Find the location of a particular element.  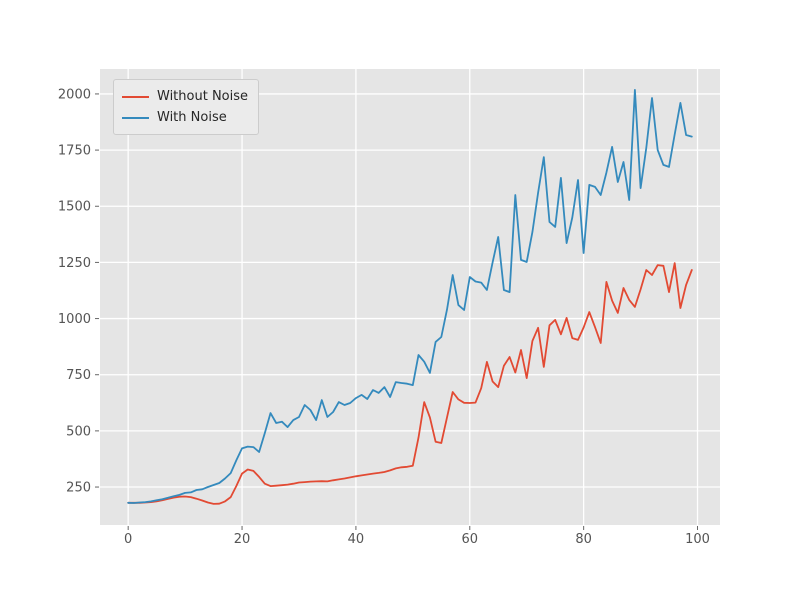

legend-line-swatch-without-noise is located at coordinates (135, 96).